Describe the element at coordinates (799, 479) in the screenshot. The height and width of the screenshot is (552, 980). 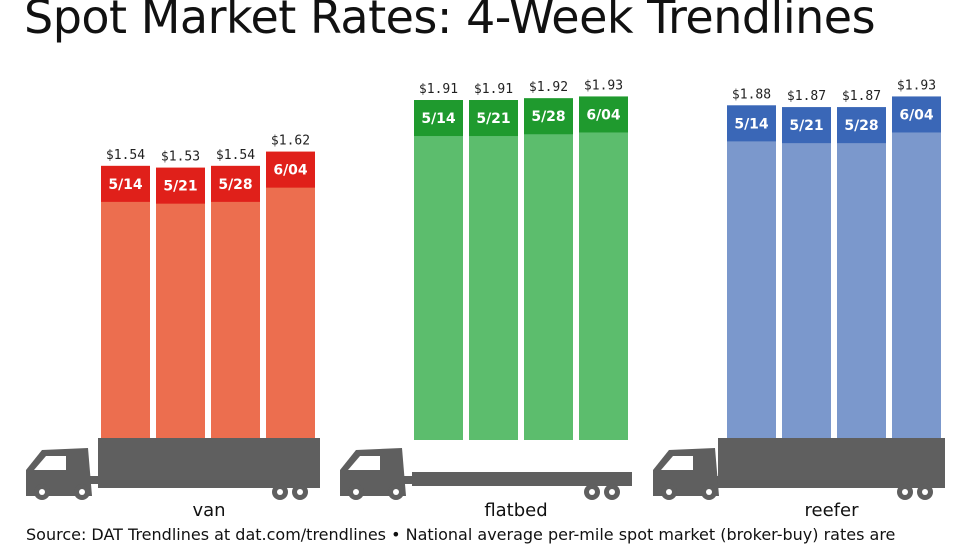
I see `truck-icon: reefer` at that location.